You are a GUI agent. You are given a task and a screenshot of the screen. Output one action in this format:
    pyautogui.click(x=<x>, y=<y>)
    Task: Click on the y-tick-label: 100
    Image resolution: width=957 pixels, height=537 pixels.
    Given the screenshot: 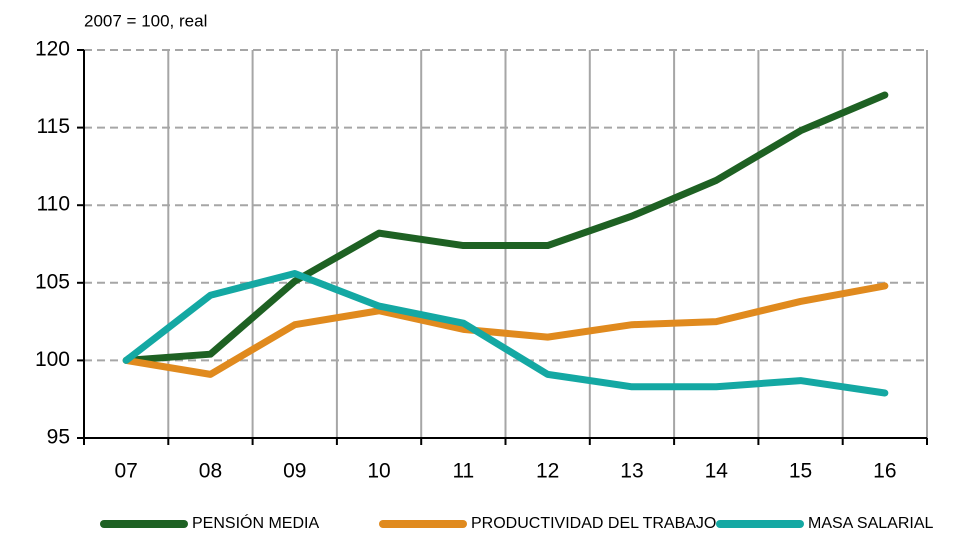 What is the action you would take?
    pyautogui.click(x=52, y=359)
    